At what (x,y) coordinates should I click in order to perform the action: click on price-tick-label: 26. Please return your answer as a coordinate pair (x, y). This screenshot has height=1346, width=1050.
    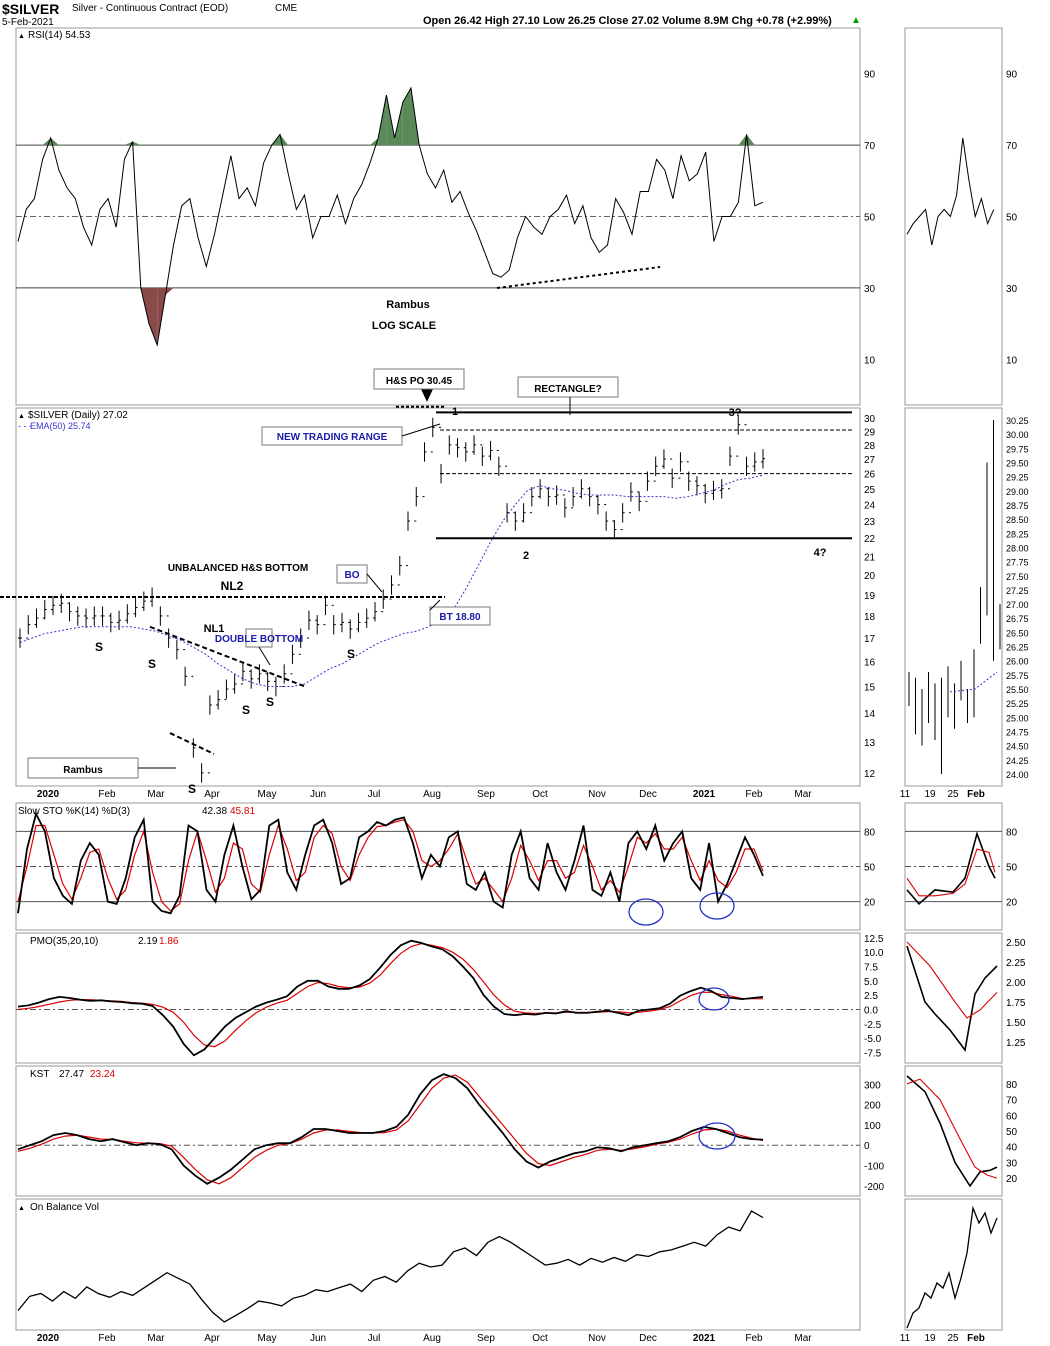
    Looking at the image, I should click on (870, 475).